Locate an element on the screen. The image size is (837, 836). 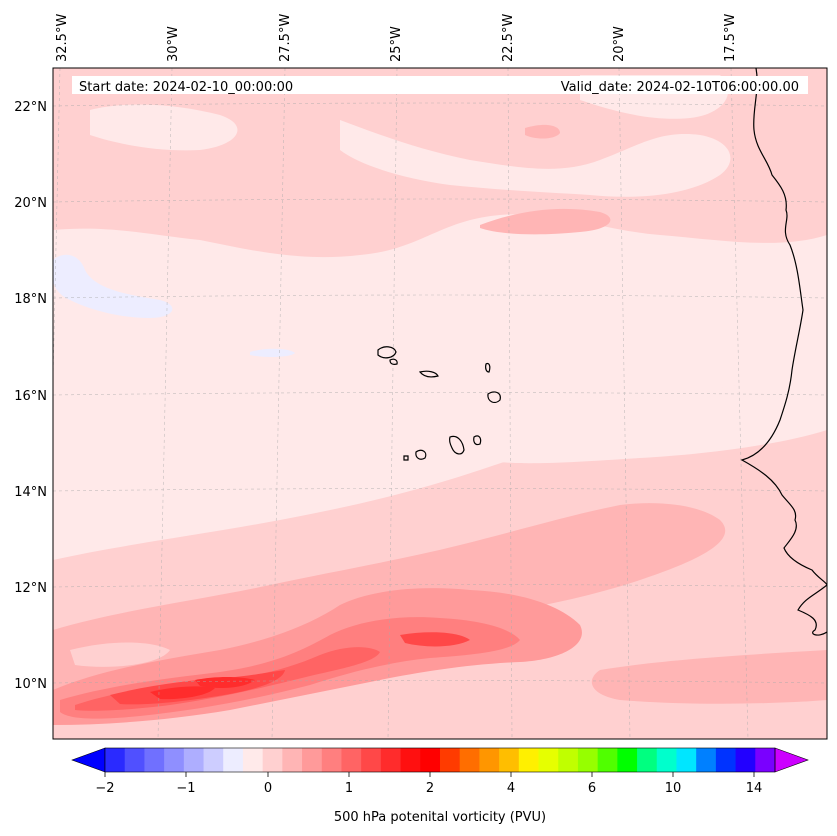
lat-label-10N: 10°N is located at coordinates (30, 684).